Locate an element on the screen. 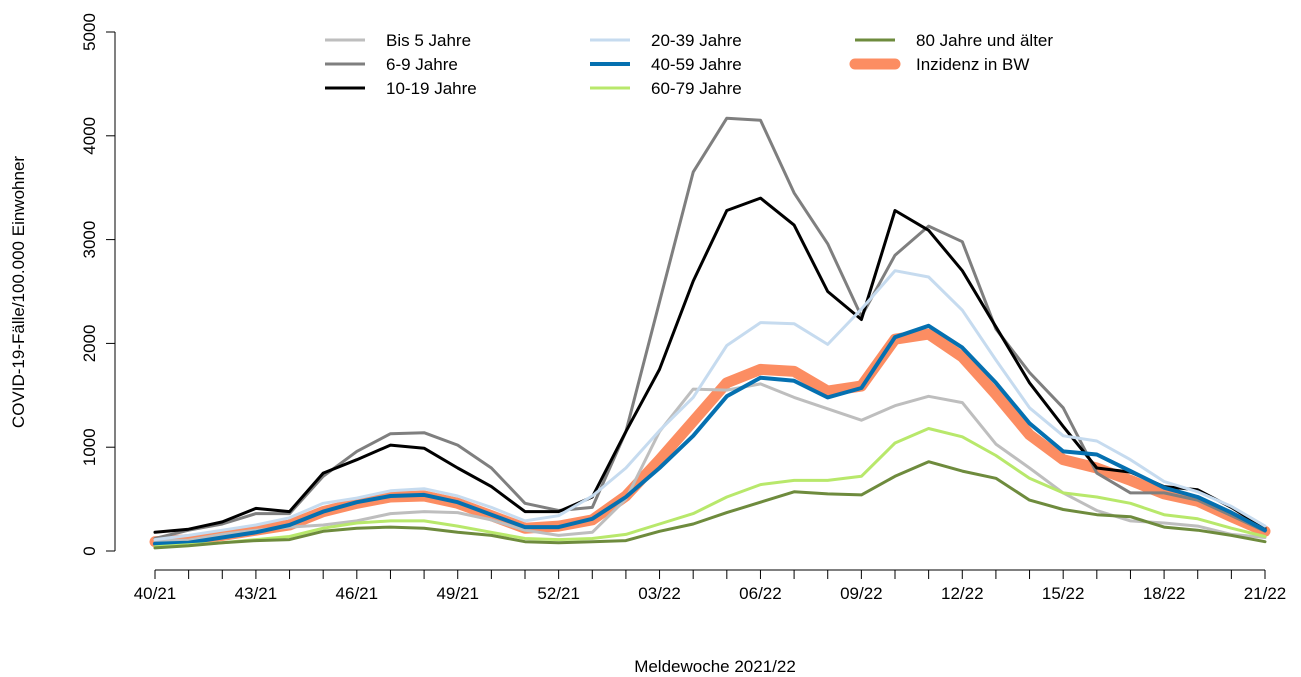 This screenshot has height=677, width=1301. y-tick-label: 3000 is located at coordinates (89, 240).